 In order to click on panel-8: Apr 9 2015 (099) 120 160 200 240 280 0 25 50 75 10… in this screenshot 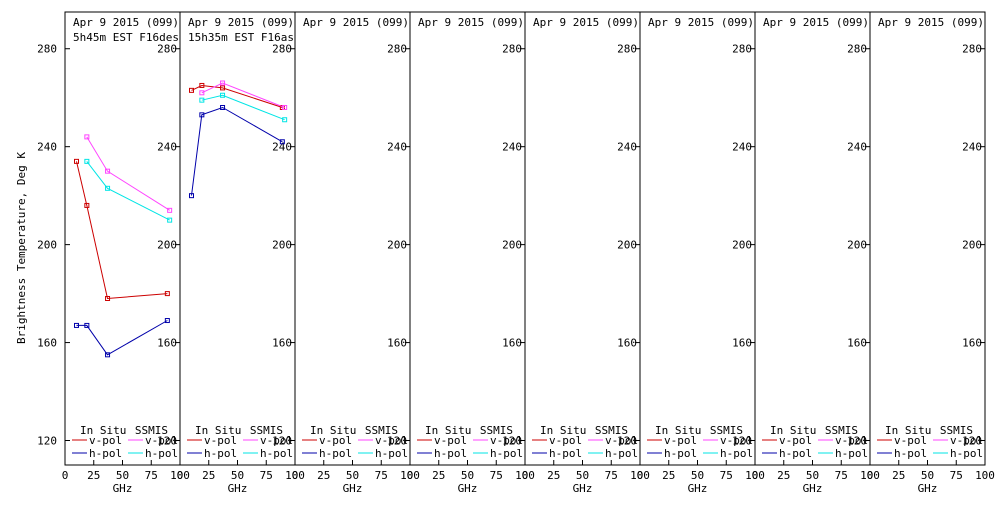, I will do `click(931, 253)`.